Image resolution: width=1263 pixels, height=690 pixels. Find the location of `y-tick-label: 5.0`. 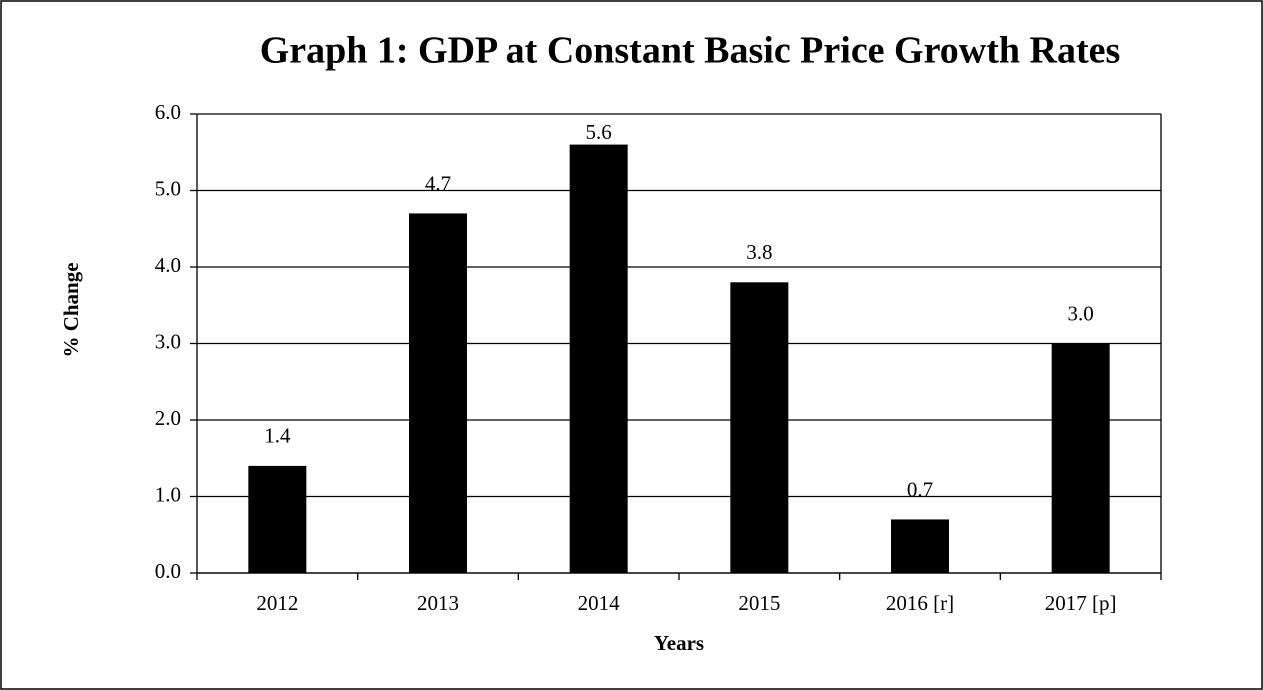

y-tick-label: 5.0 is located at coordinates (168, 188).